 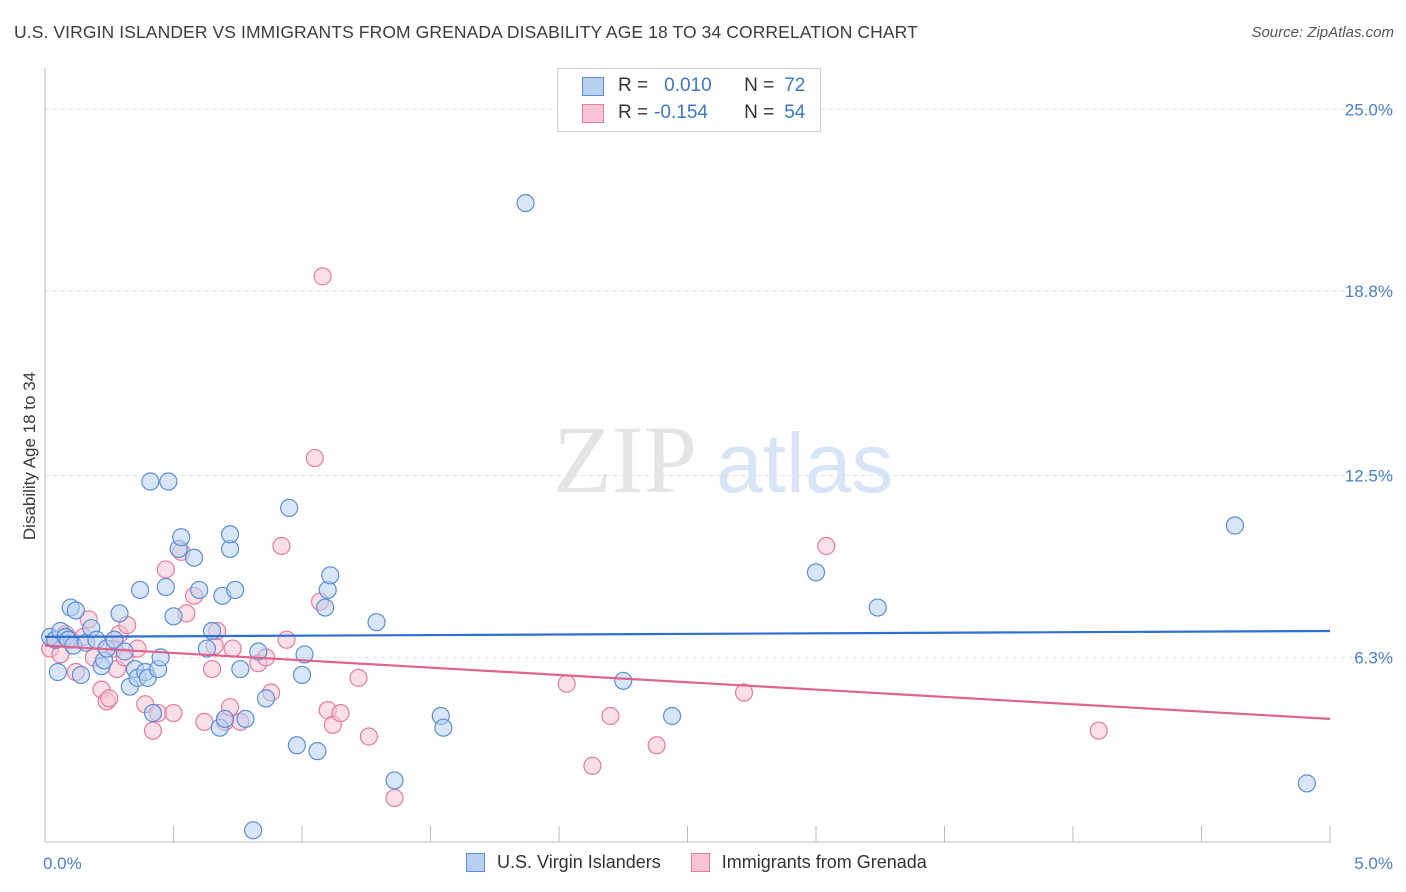 I want to click on n-value: 72, so click(x=795, y=85).